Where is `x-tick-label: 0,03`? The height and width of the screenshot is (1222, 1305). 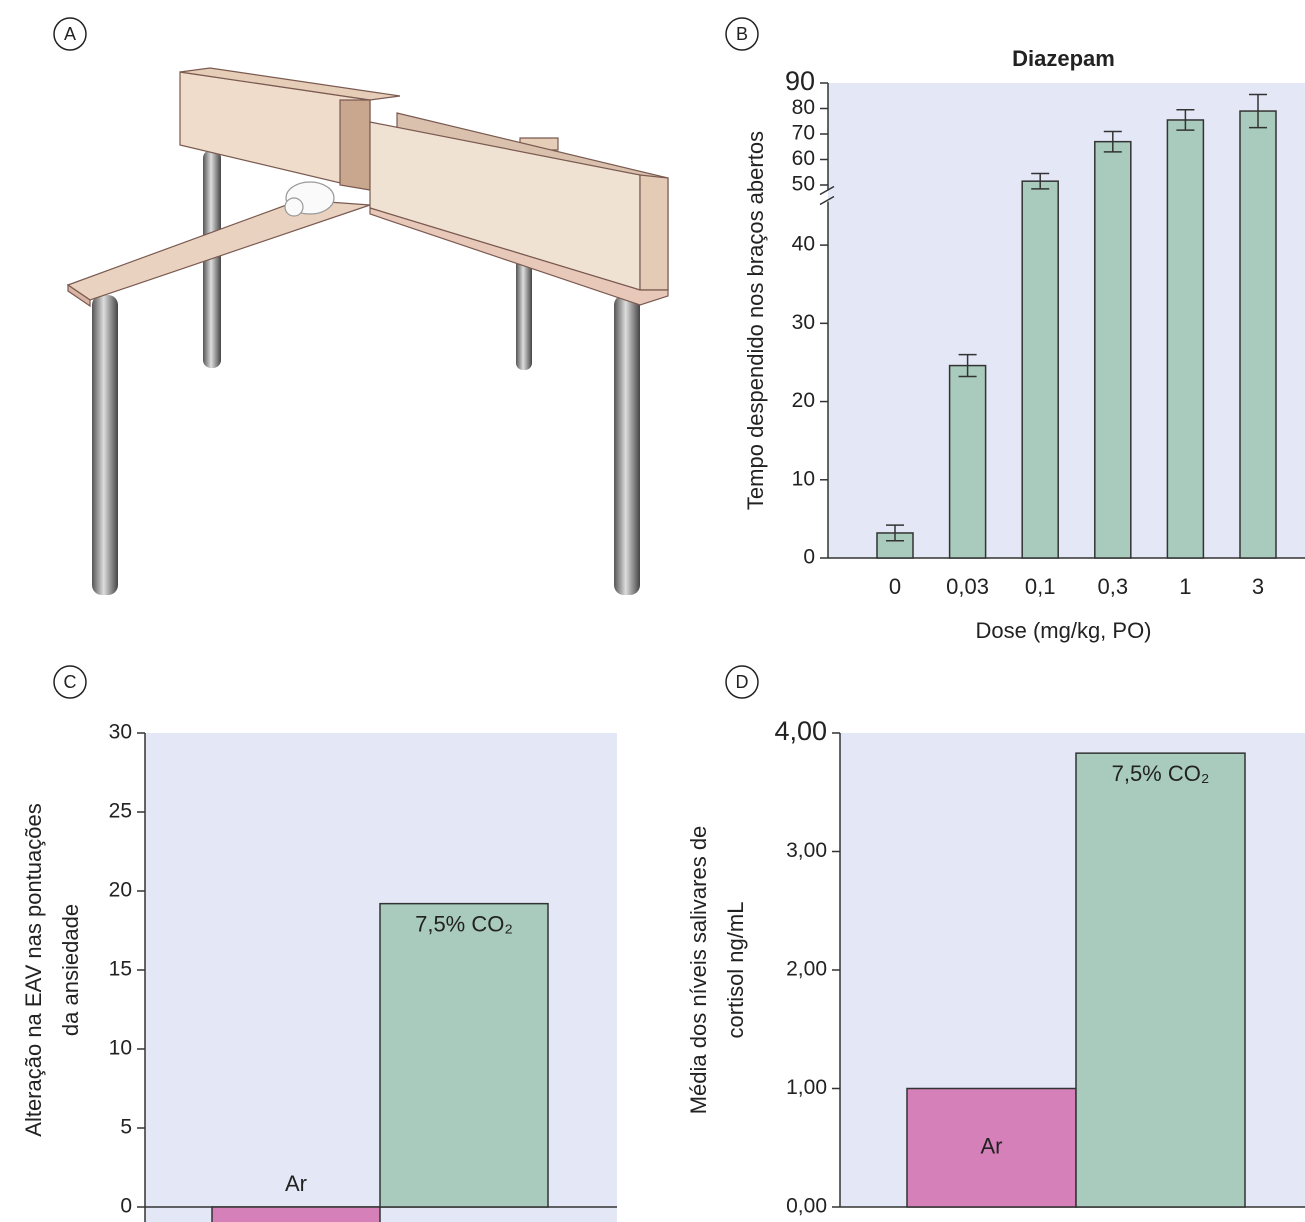
x-tick-label: 0,03 is located at coordinates (967, 586).